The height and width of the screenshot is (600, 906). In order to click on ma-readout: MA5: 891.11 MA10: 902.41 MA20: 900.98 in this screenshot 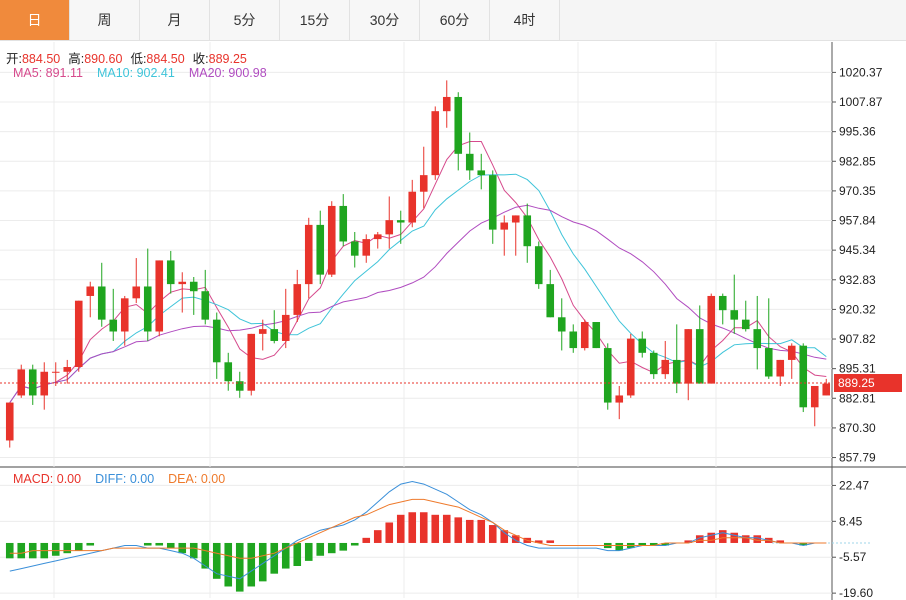, I will do `click(140, 73)`.